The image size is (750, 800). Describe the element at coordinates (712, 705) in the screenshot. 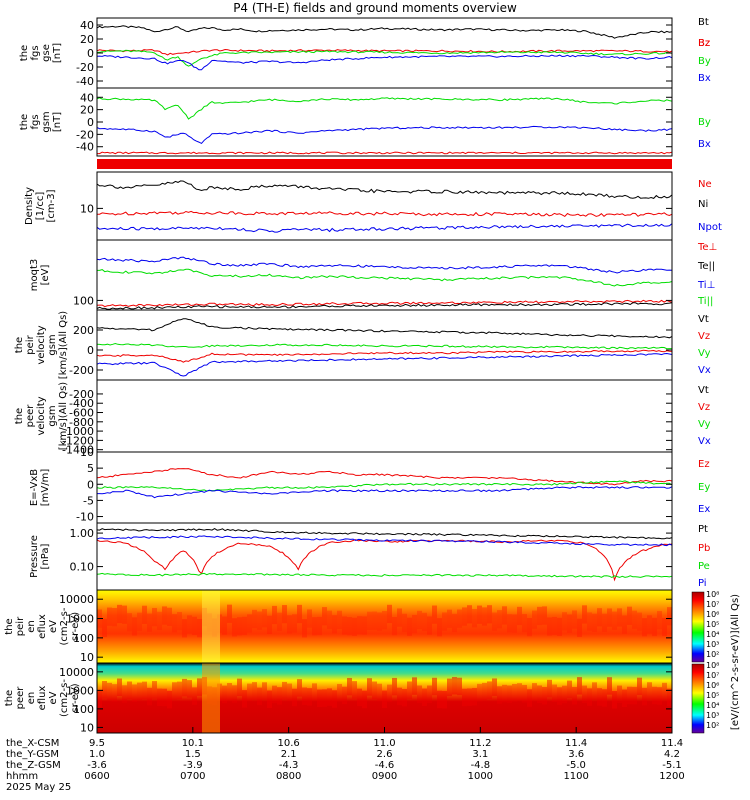

I see `colorbar-tick: 10⁴` at that location.